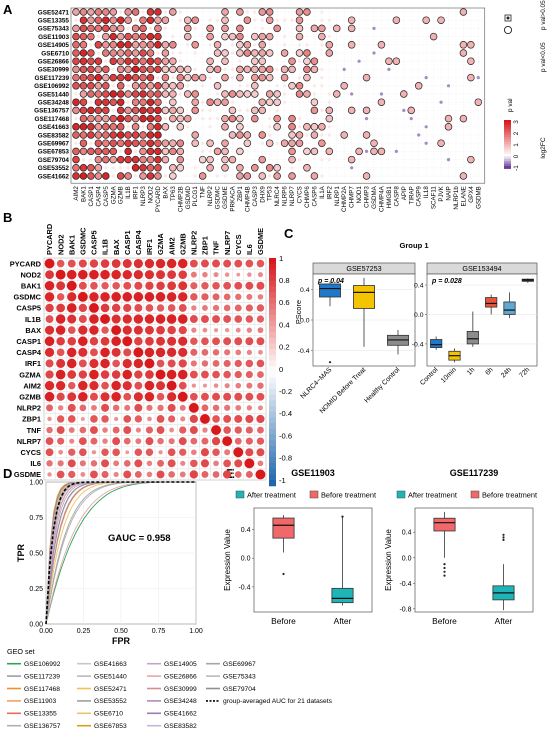 This screenshot has height=746, width=550. I want to click on y-tick-label: 0.0, so click(419, 315).